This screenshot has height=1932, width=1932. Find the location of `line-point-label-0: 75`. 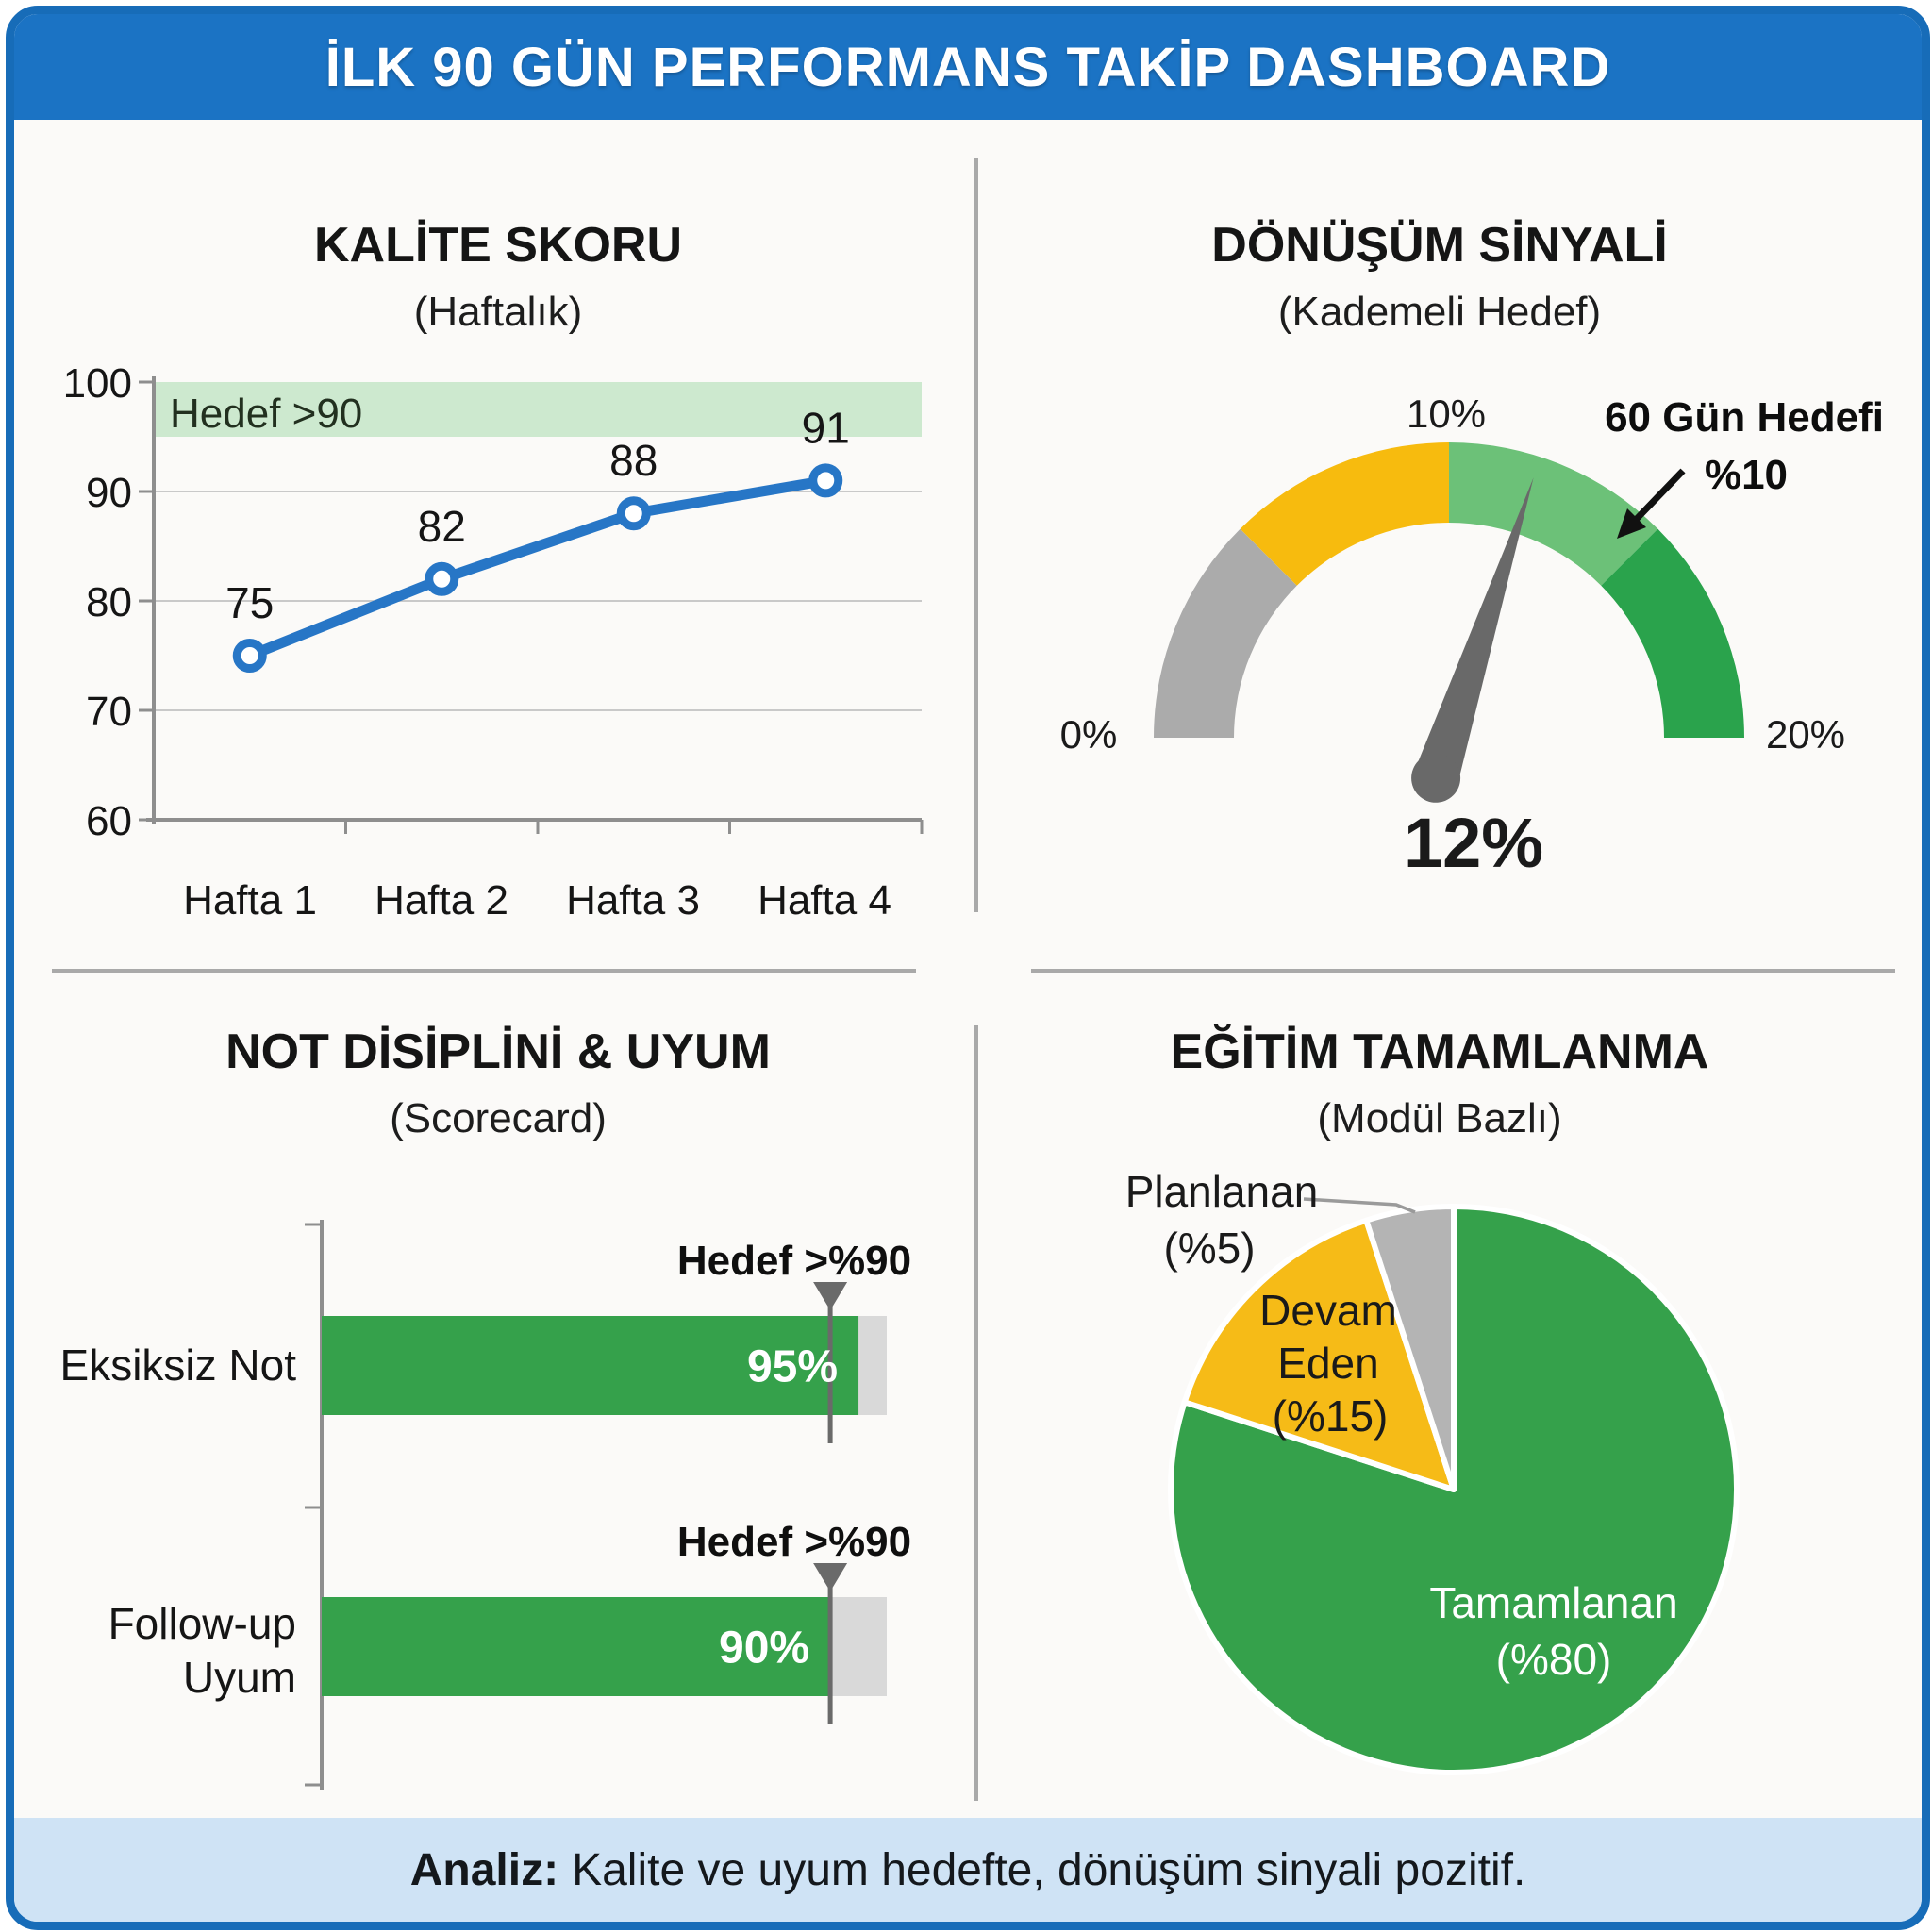

line-point-label-0: 75 is located at coordinates (249, 602).